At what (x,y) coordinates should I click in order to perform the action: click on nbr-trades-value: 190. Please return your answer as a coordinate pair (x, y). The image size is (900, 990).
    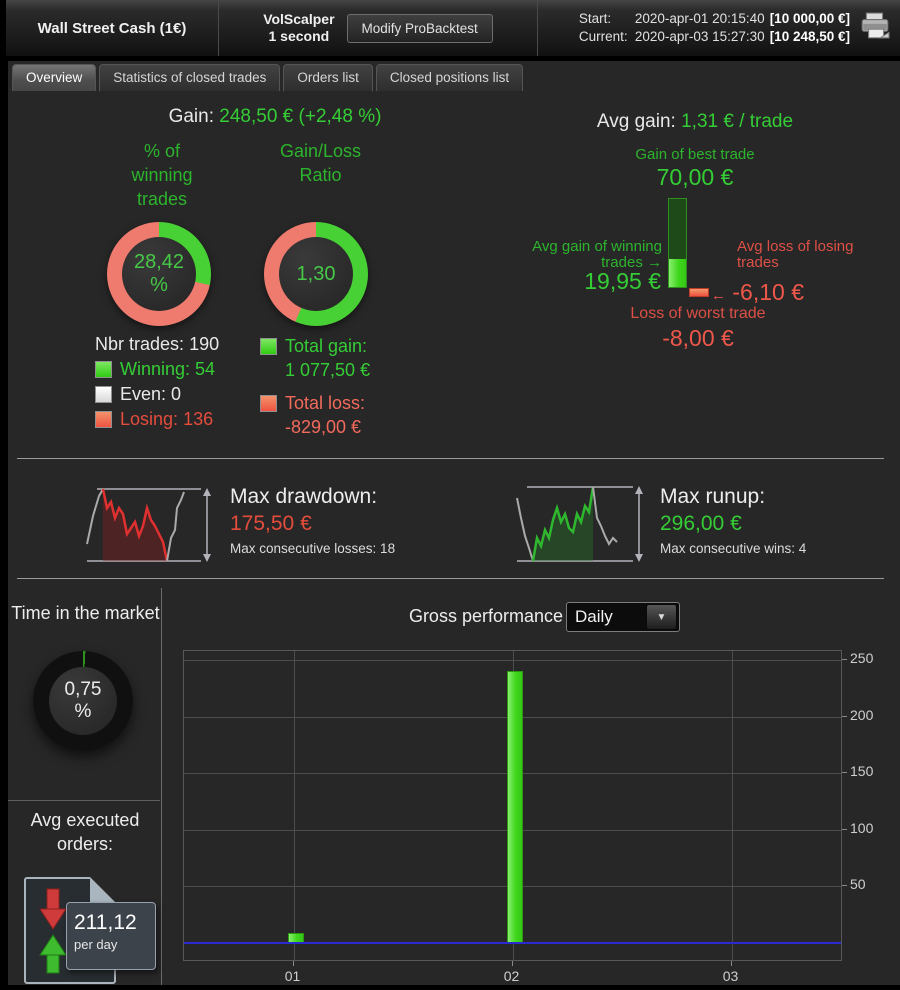
    Looking at the image, I should click on (204, 344).